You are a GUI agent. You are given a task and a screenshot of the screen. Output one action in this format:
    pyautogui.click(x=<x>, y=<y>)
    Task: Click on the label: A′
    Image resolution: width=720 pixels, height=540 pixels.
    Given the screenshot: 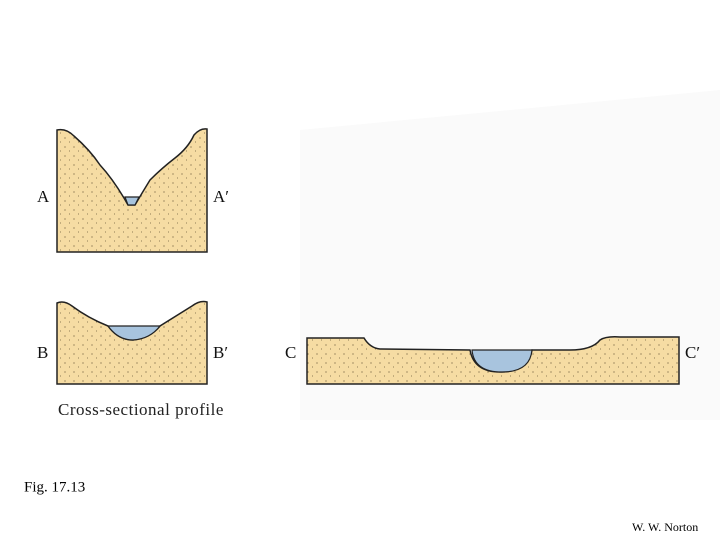 What is the action you would take?
    pyautogui.click(x=221, y=196)
    